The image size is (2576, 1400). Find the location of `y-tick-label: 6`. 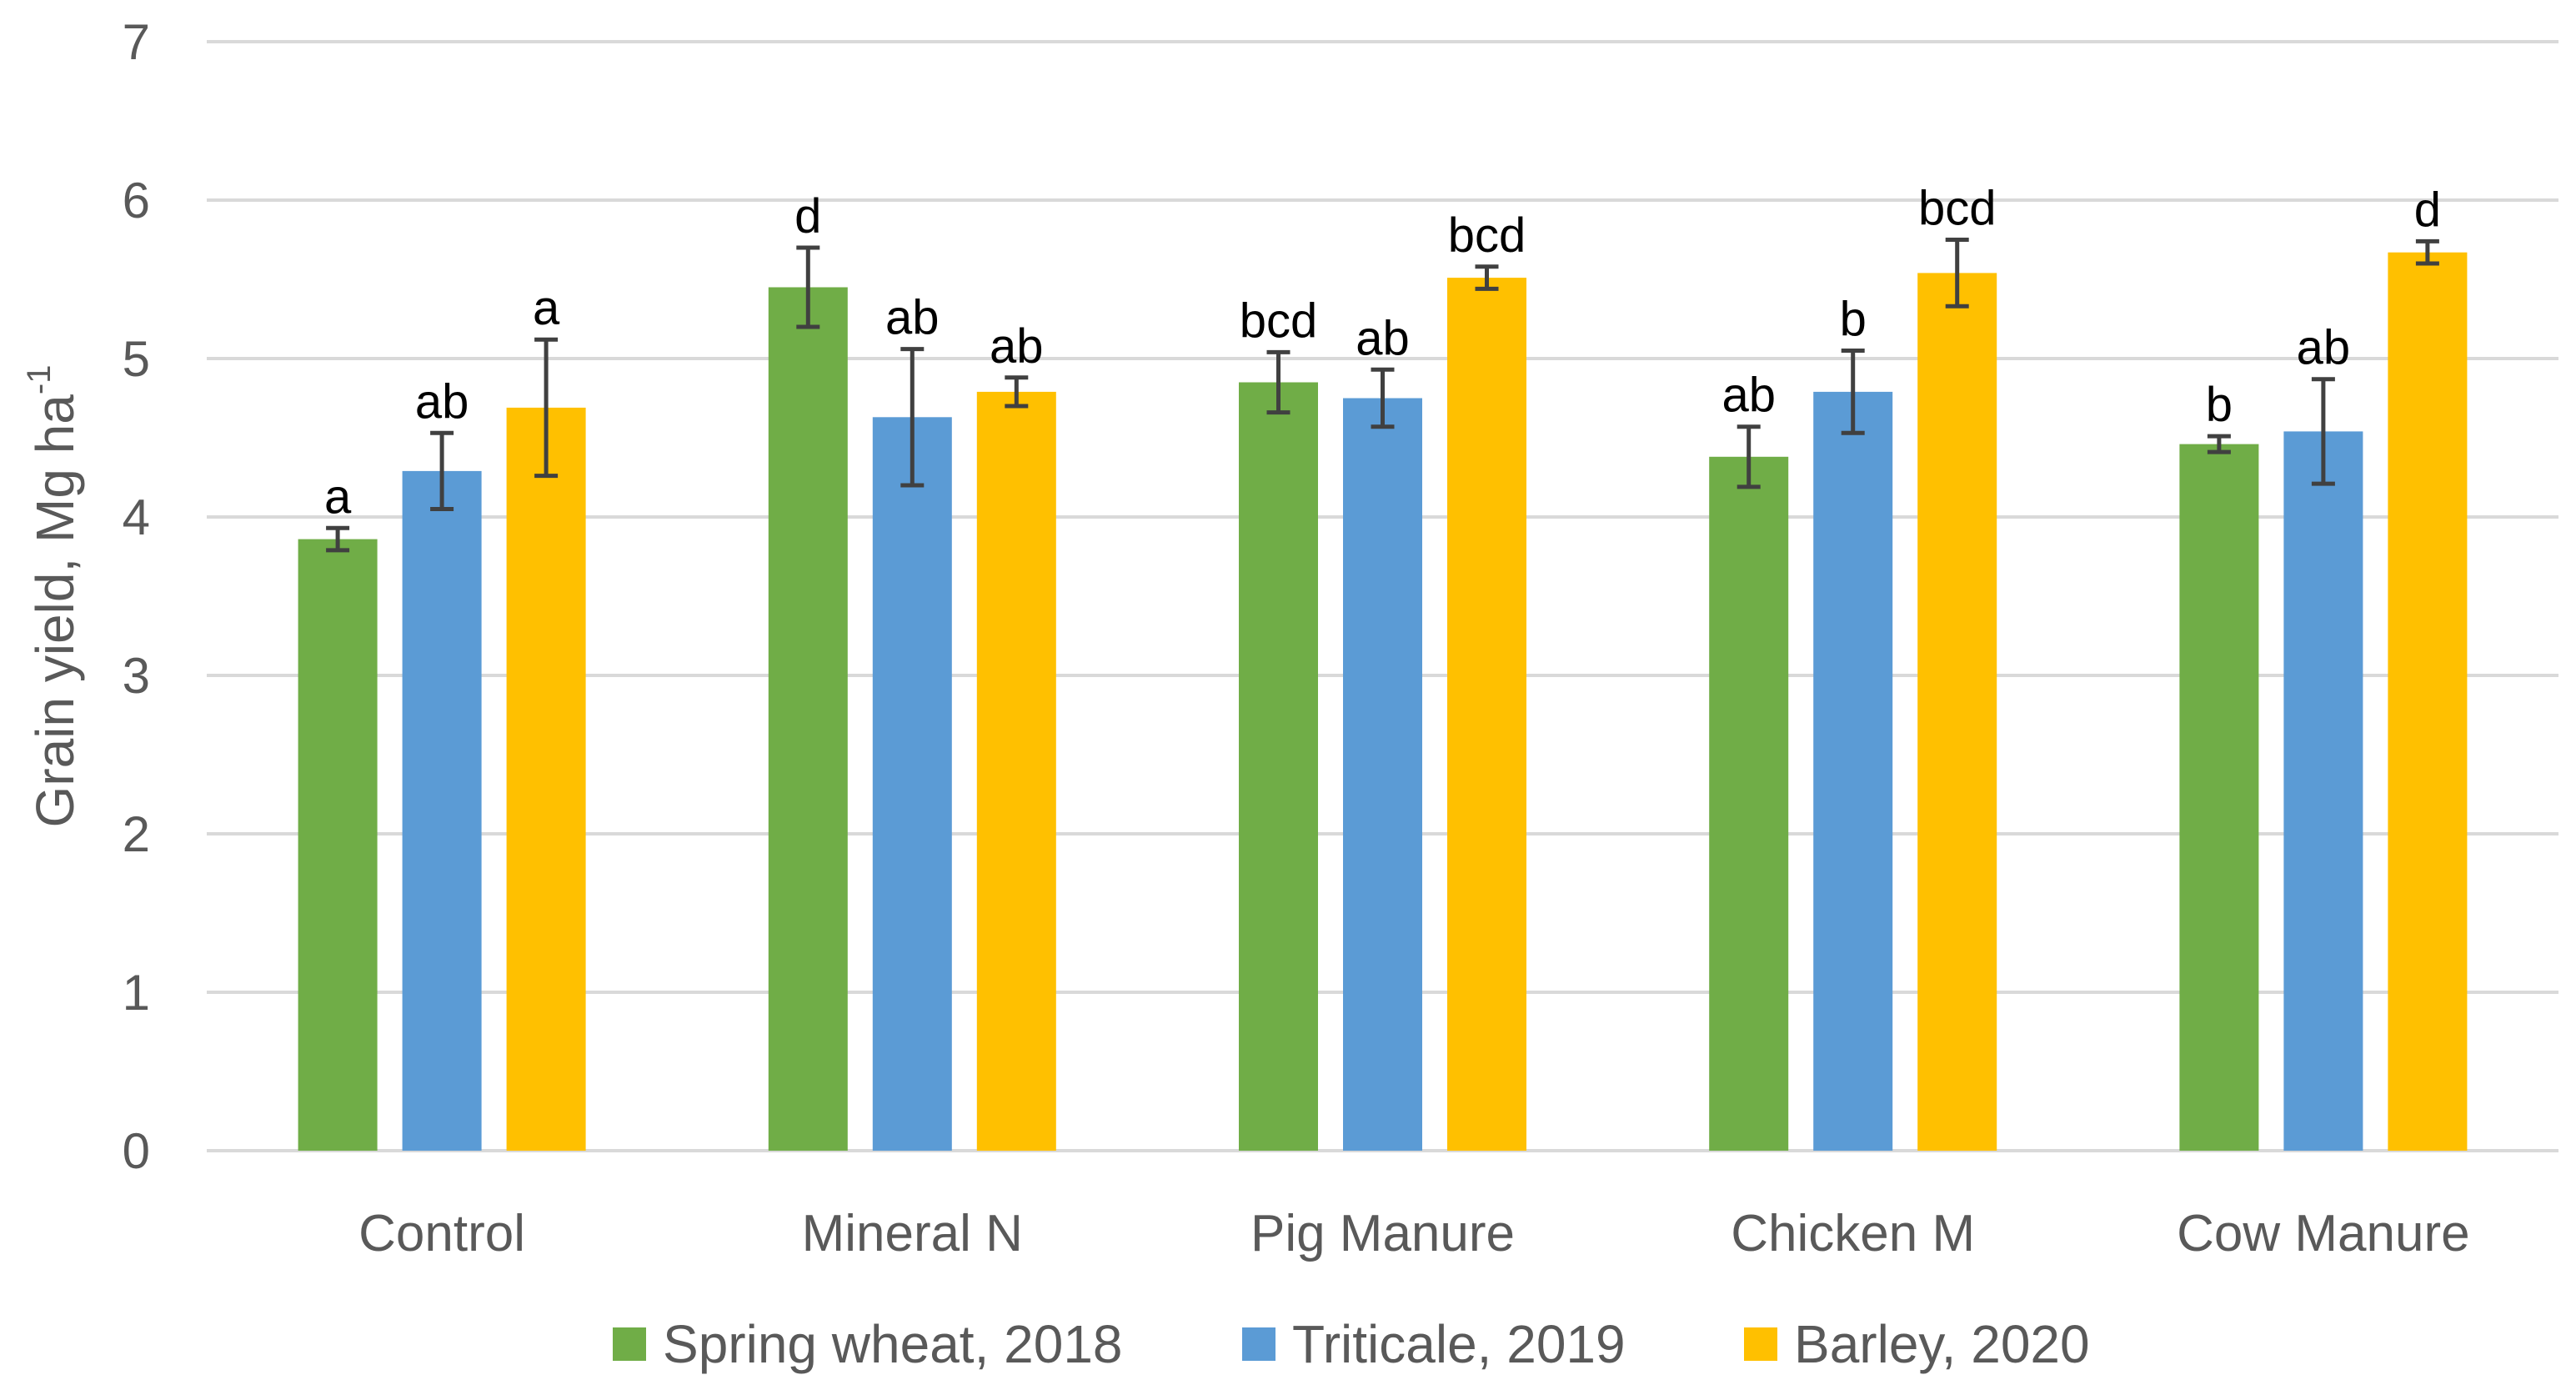

y-tick-label: 6 is located at coordinates (136, 200).